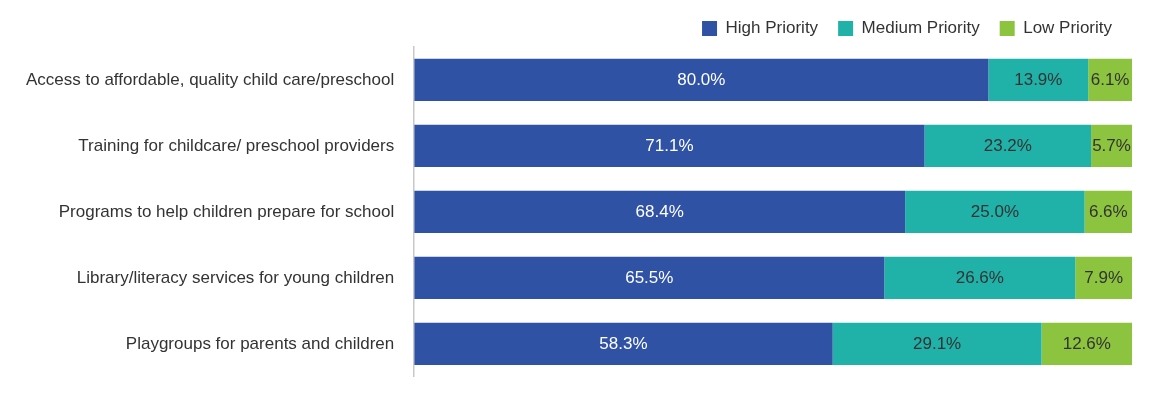 The height and width of the screenshot is (407, 1156). I want to click on data-label: 25.0%, so click(995, 211).